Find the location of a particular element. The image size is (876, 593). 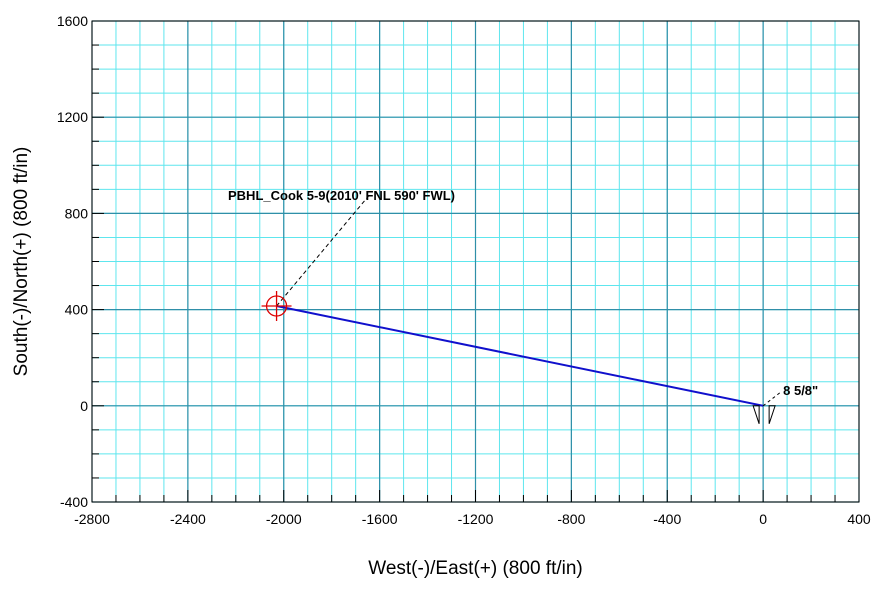

well-path-line is located at coordinates (520, 356).